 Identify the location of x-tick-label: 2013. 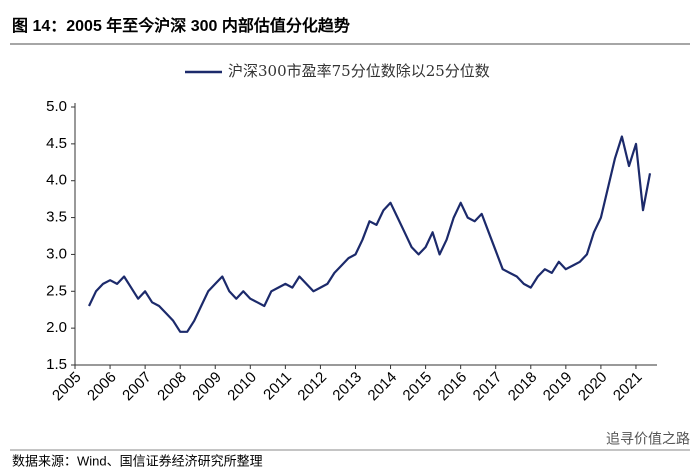
(347, 387).